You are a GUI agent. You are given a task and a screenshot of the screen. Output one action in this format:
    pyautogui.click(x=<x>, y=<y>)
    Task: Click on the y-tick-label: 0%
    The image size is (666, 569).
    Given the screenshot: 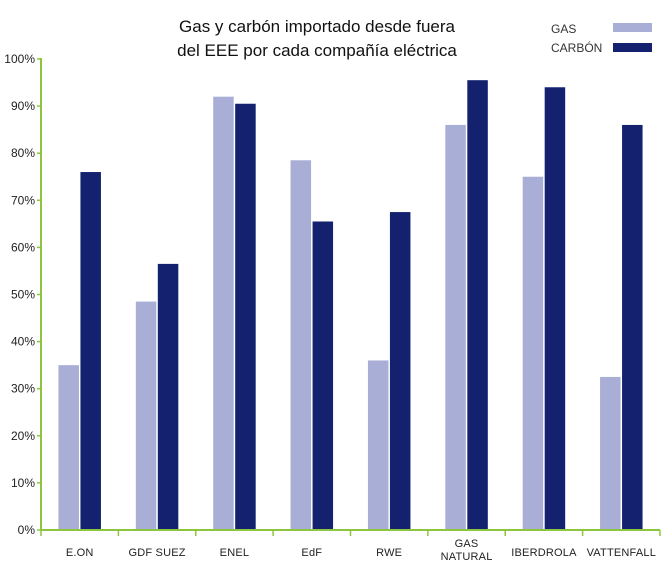 What is the action you would take?
    pyautogui.click(x=27, y=530)
    